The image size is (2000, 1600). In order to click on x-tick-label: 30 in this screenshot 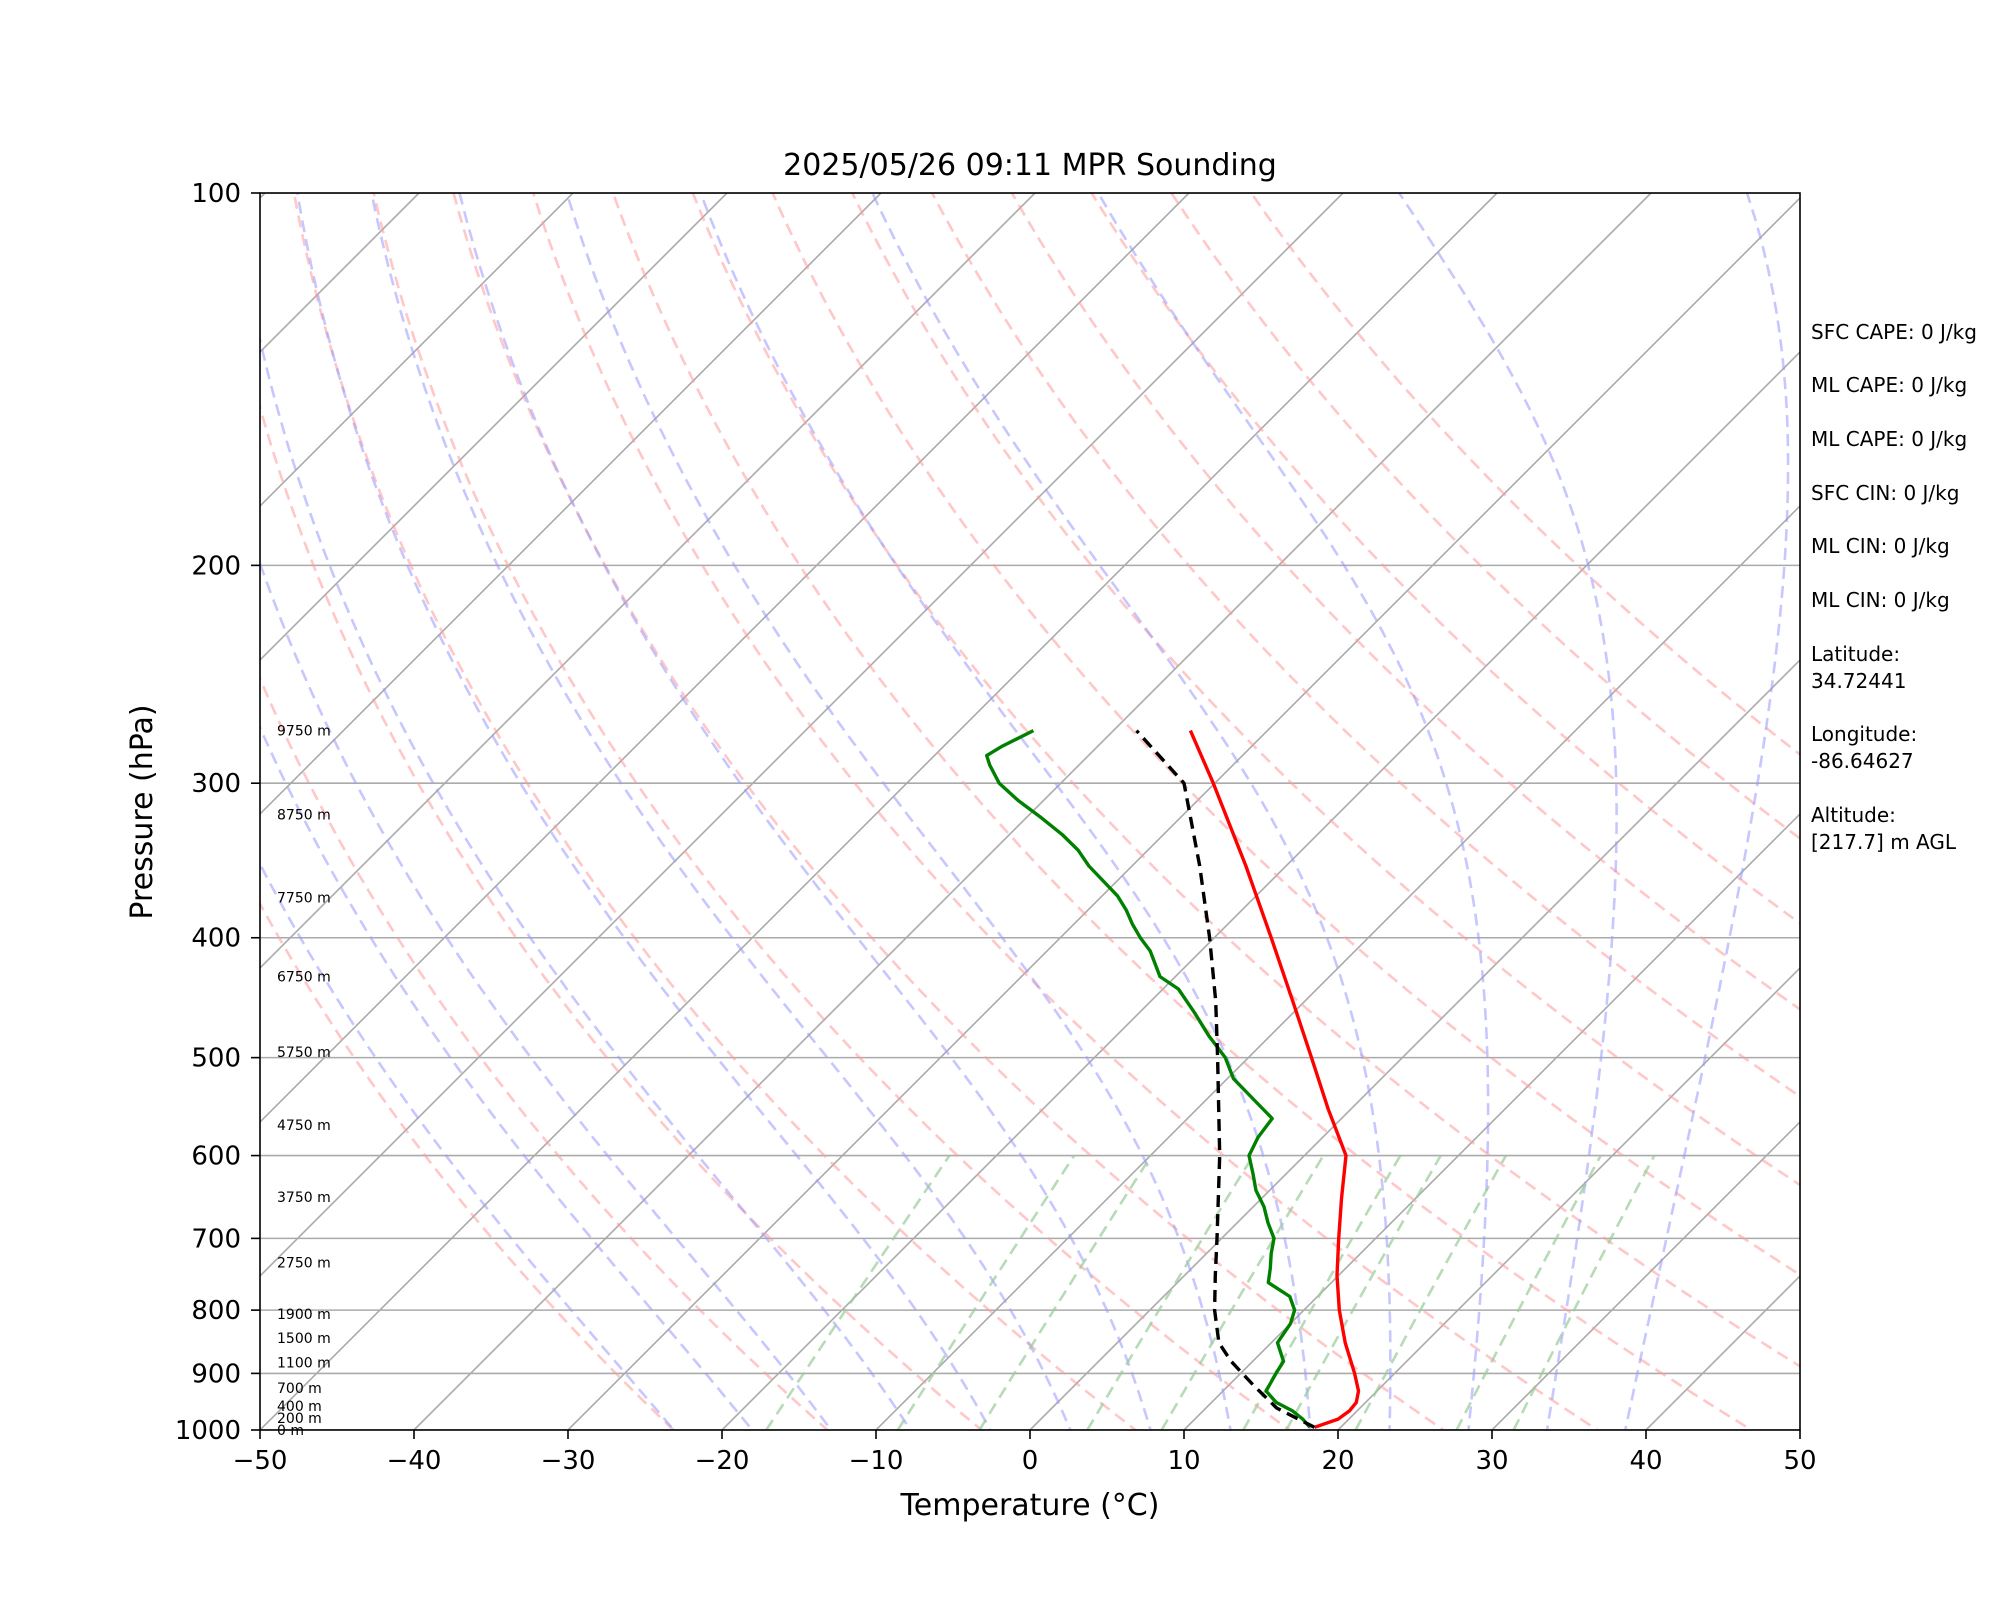, I will do `click(1491, 1461)`.